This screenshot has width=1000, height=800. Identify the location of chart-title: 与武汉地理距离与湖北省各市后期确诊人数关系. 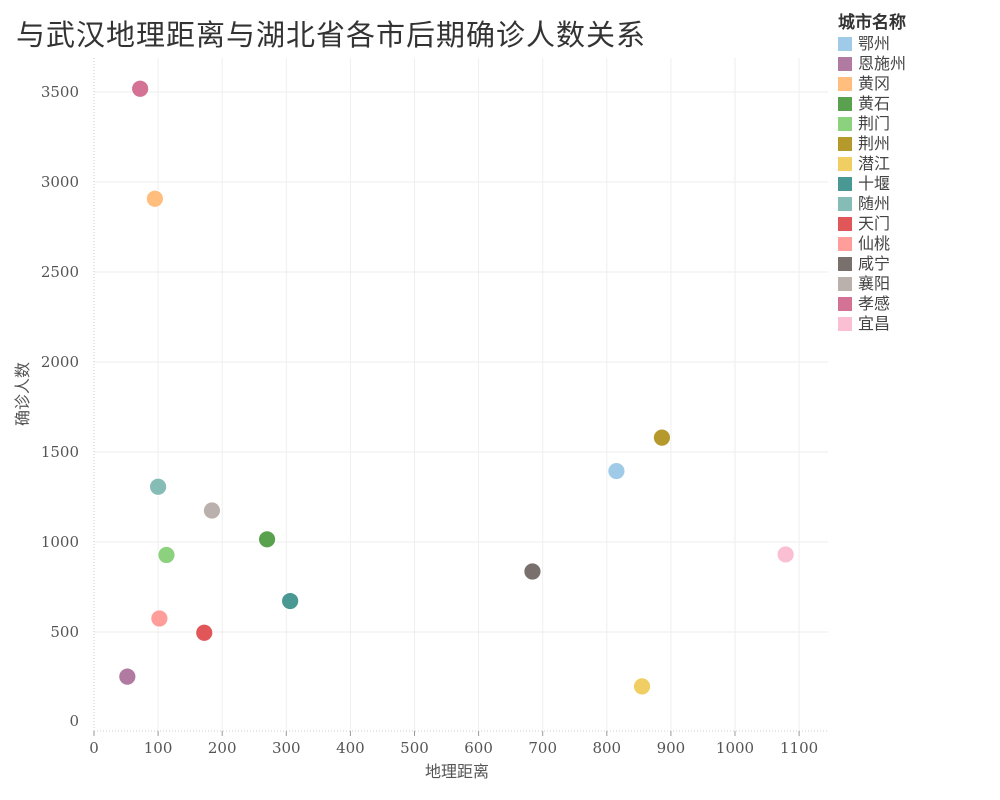
(331, 35).